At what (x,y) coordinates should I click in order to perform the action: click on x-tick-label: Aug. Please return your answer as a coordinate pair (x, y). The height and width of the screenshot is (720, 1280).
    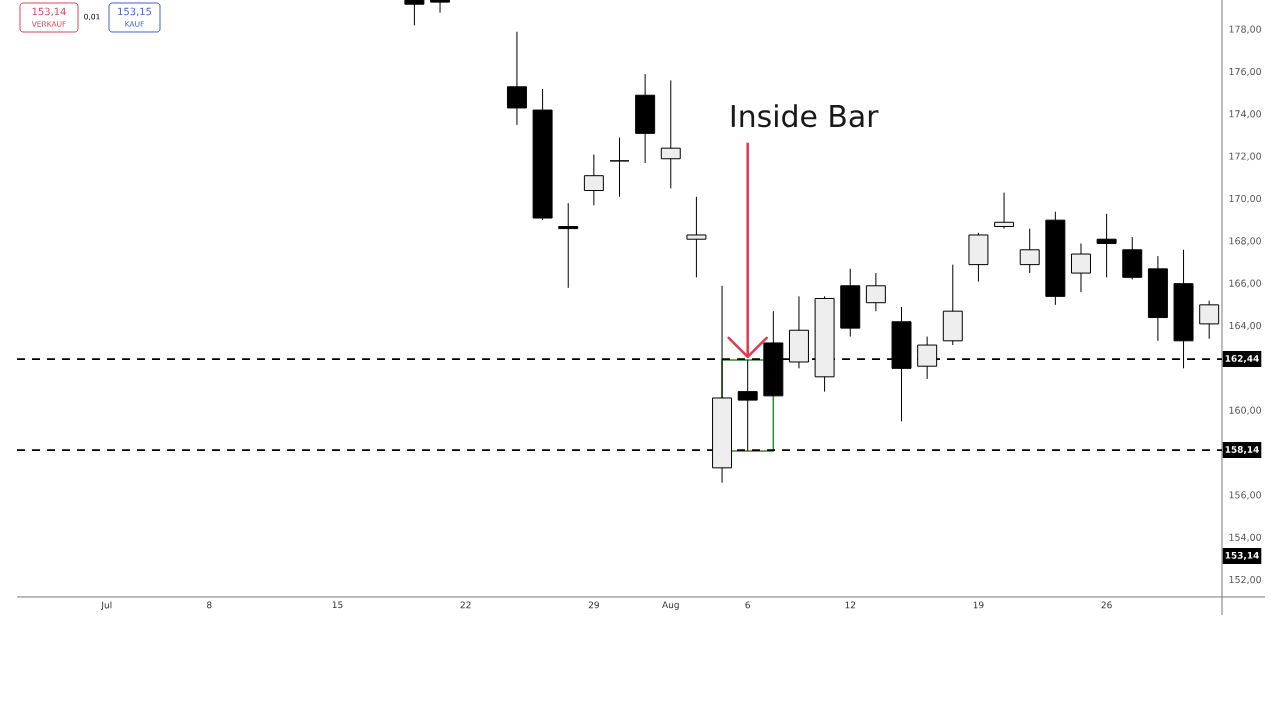
    Looking at the image, I should click on (670, 605).